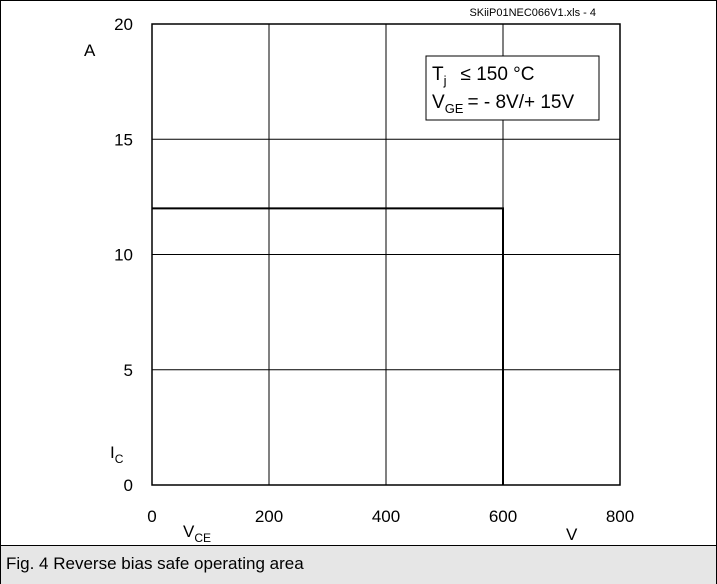 This screenshot has width=717, height=584. I want to click on y-axis-label: IC, so click(117, 454).